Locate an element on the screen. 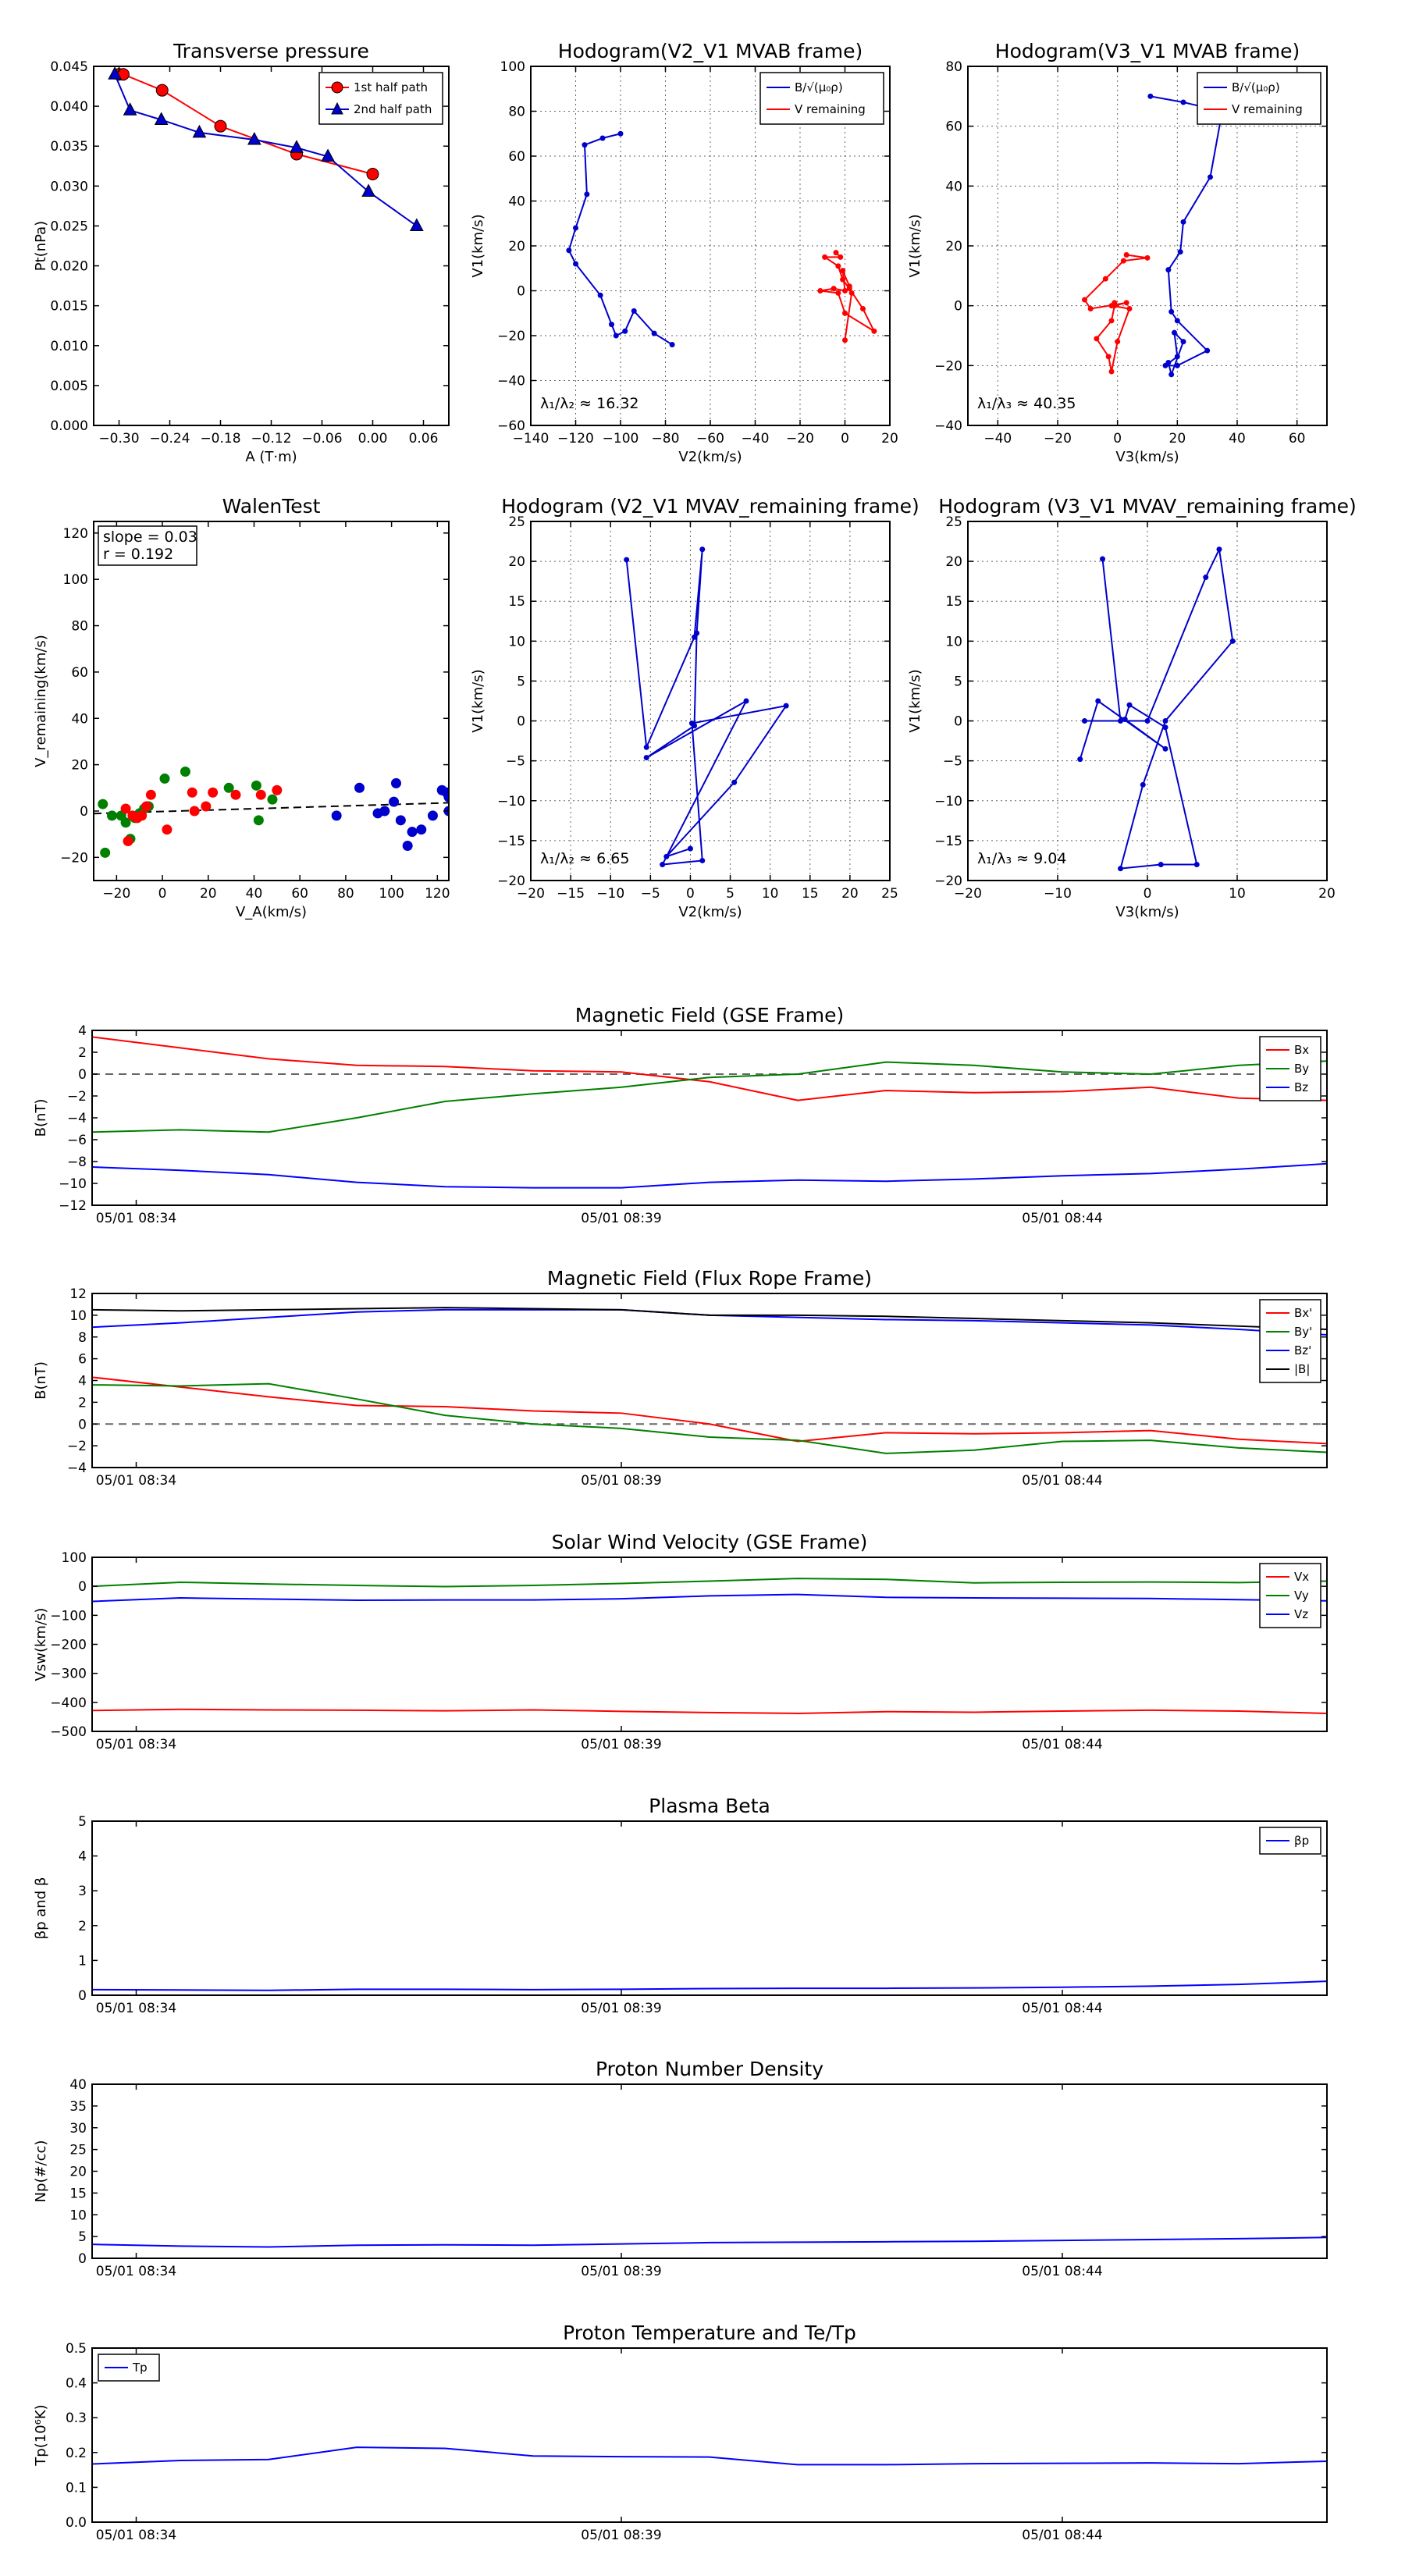 This screenshot has width=1405, height=2576. fit-line is located at coordinates (271, 808).